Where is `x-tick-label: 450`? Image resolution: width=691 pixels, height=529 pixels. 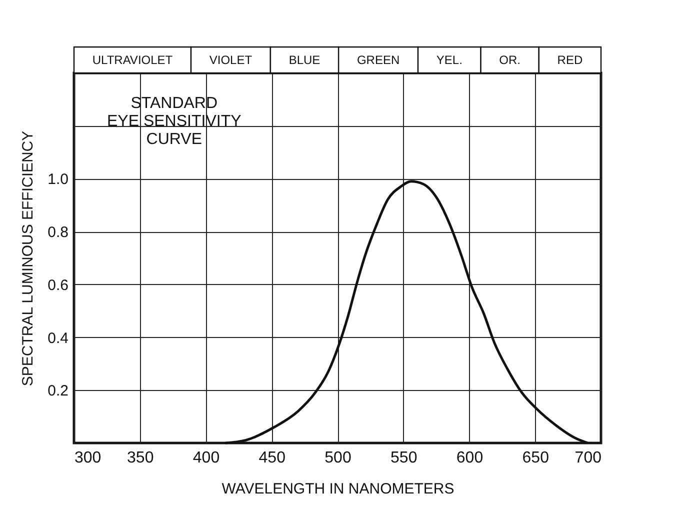 x-tick-label: 450 is located at coordinates (272, 458).